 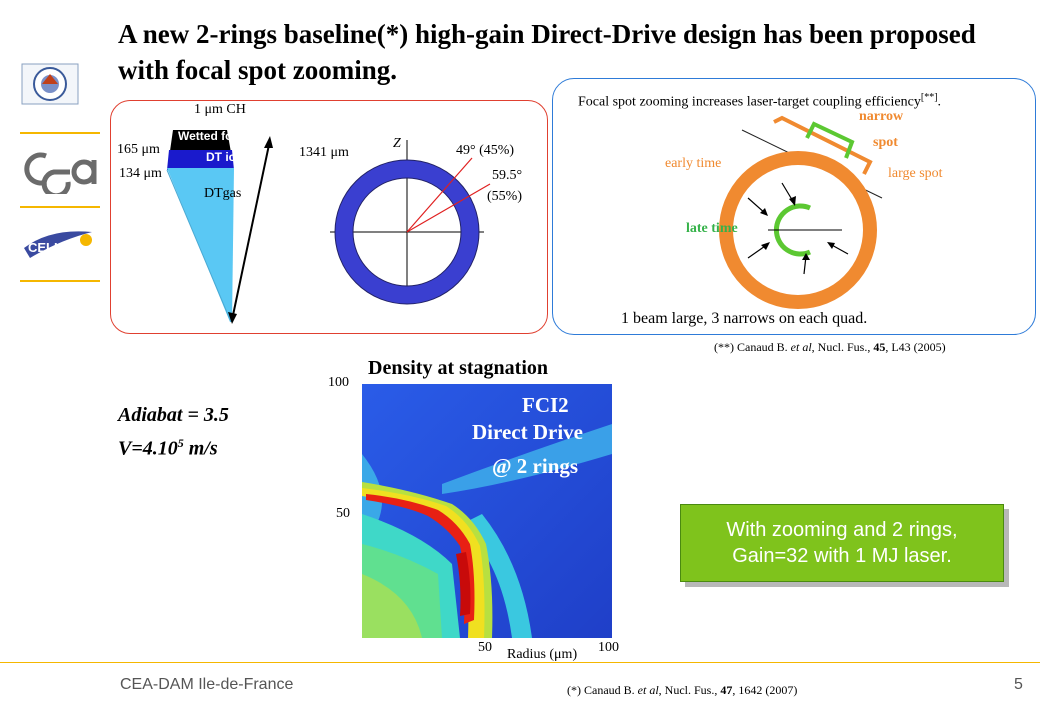 What do you see at coordinates (48, 247) in the screenshot?
I see `celia-logo-text: CELIA` at bounding box center [48, 247].